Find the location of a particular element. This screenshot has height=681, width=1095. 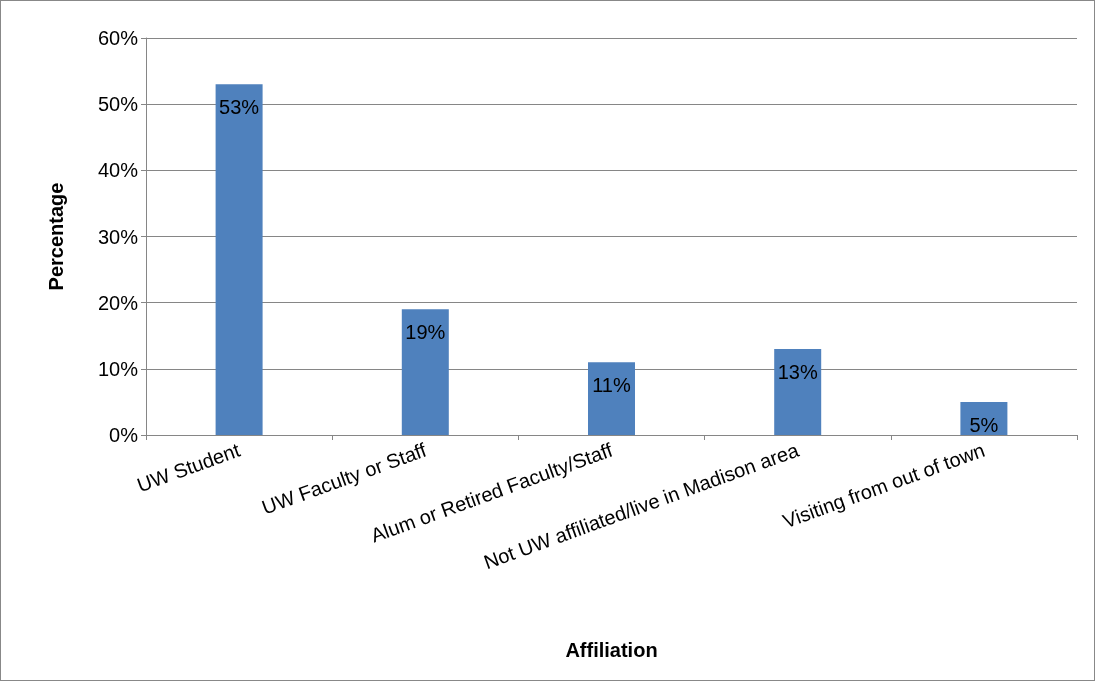

y-tick-label: 50% is located at coordinates (118, 104).